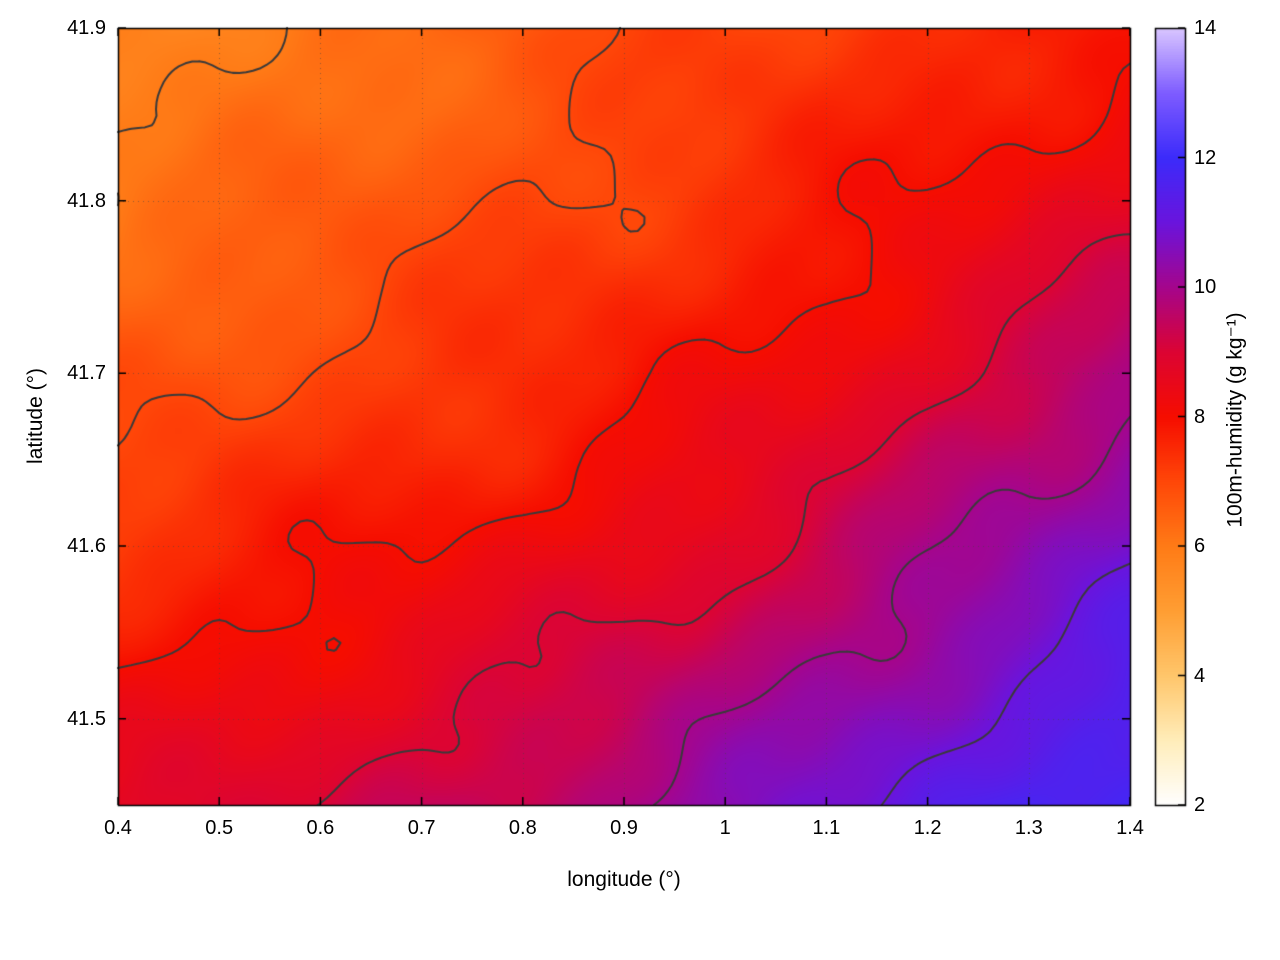 The width and height of the screenshot is (1280, 960). Describe the element at coordinates (1205, 157) in the screenshot. I see `colorbar-tick-label: 12` at that location.